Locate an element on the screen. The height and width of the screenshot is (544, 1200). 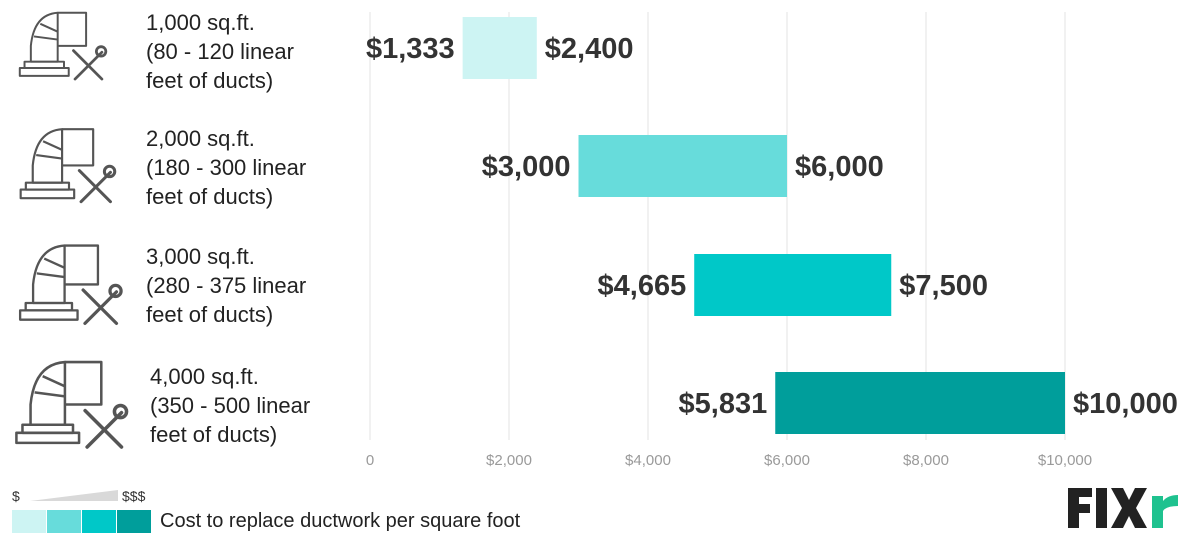
legend-low-marker: $ is located at coordinates (16, 496).